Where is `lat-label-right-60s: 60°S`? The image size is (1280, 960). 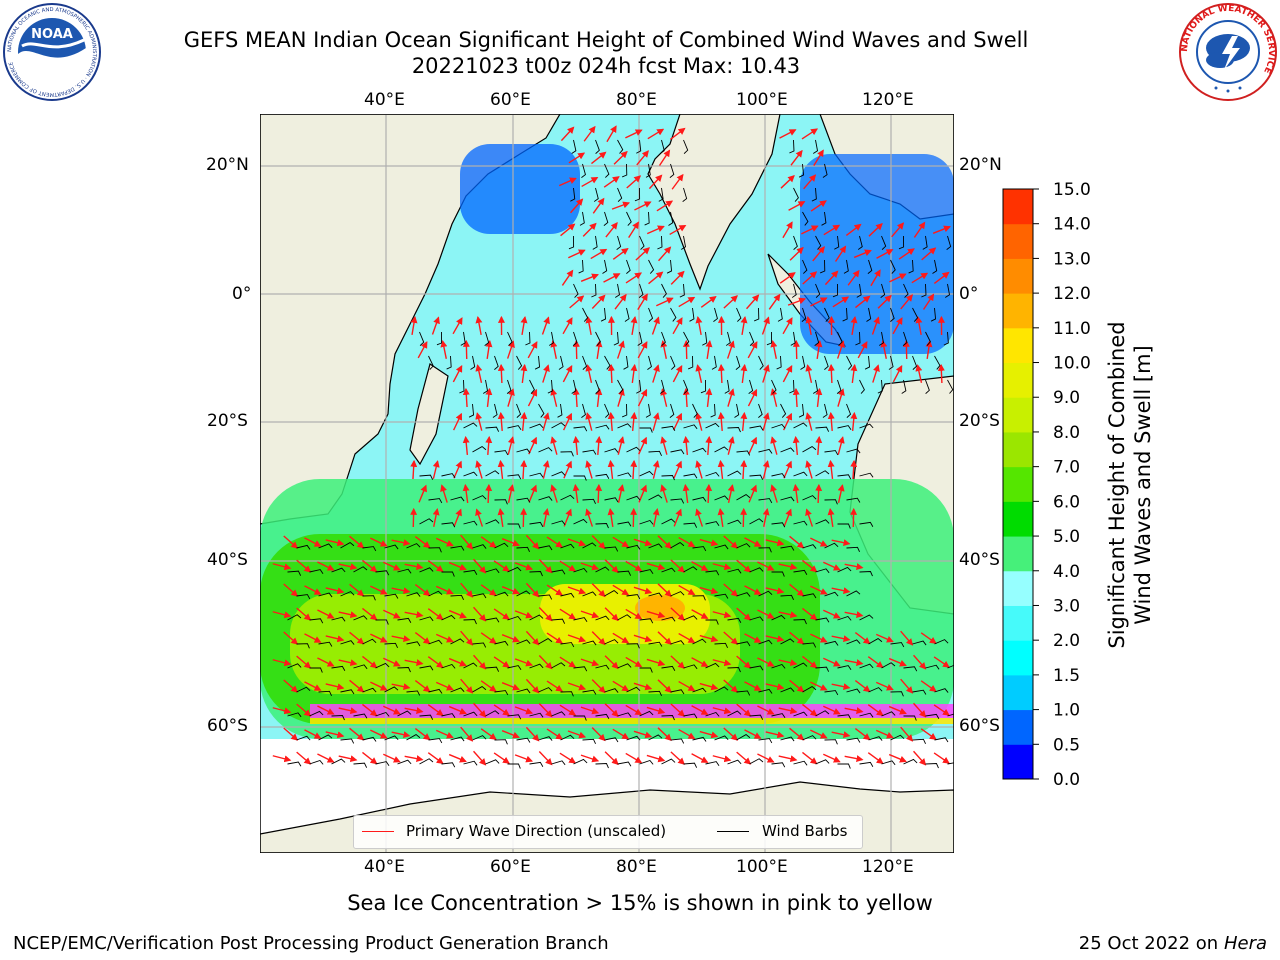
lat-label-right-60s: 60°S is located at coordinates (979, 726).